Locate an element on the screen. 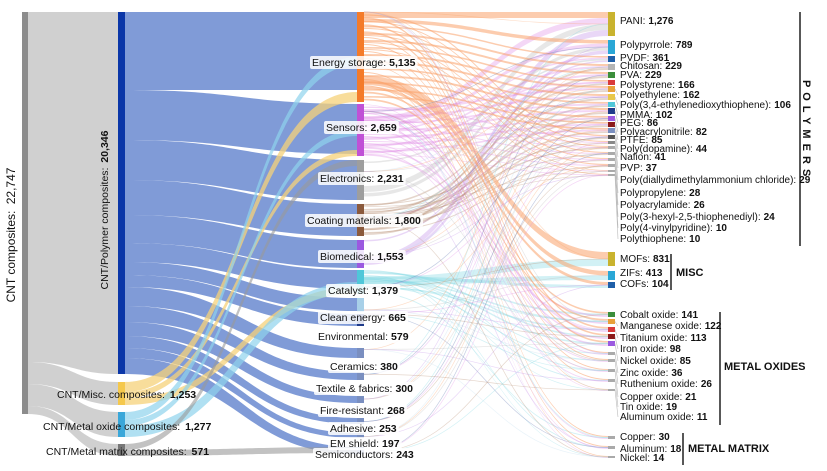 The width and height of the screenshot is (827, 471). metal-oxide-composites-label: CNT/Metal oxide composites: 1,277 is located at coordinates (127, 427).